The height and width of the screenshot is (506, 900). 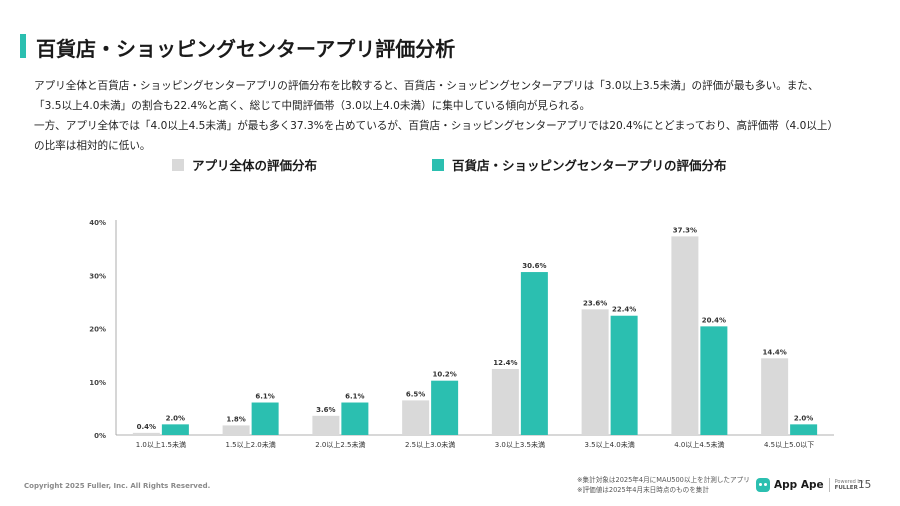 I want to click on x-tick-label: 2.5以上3.0未満, so click(x=430, y=444).